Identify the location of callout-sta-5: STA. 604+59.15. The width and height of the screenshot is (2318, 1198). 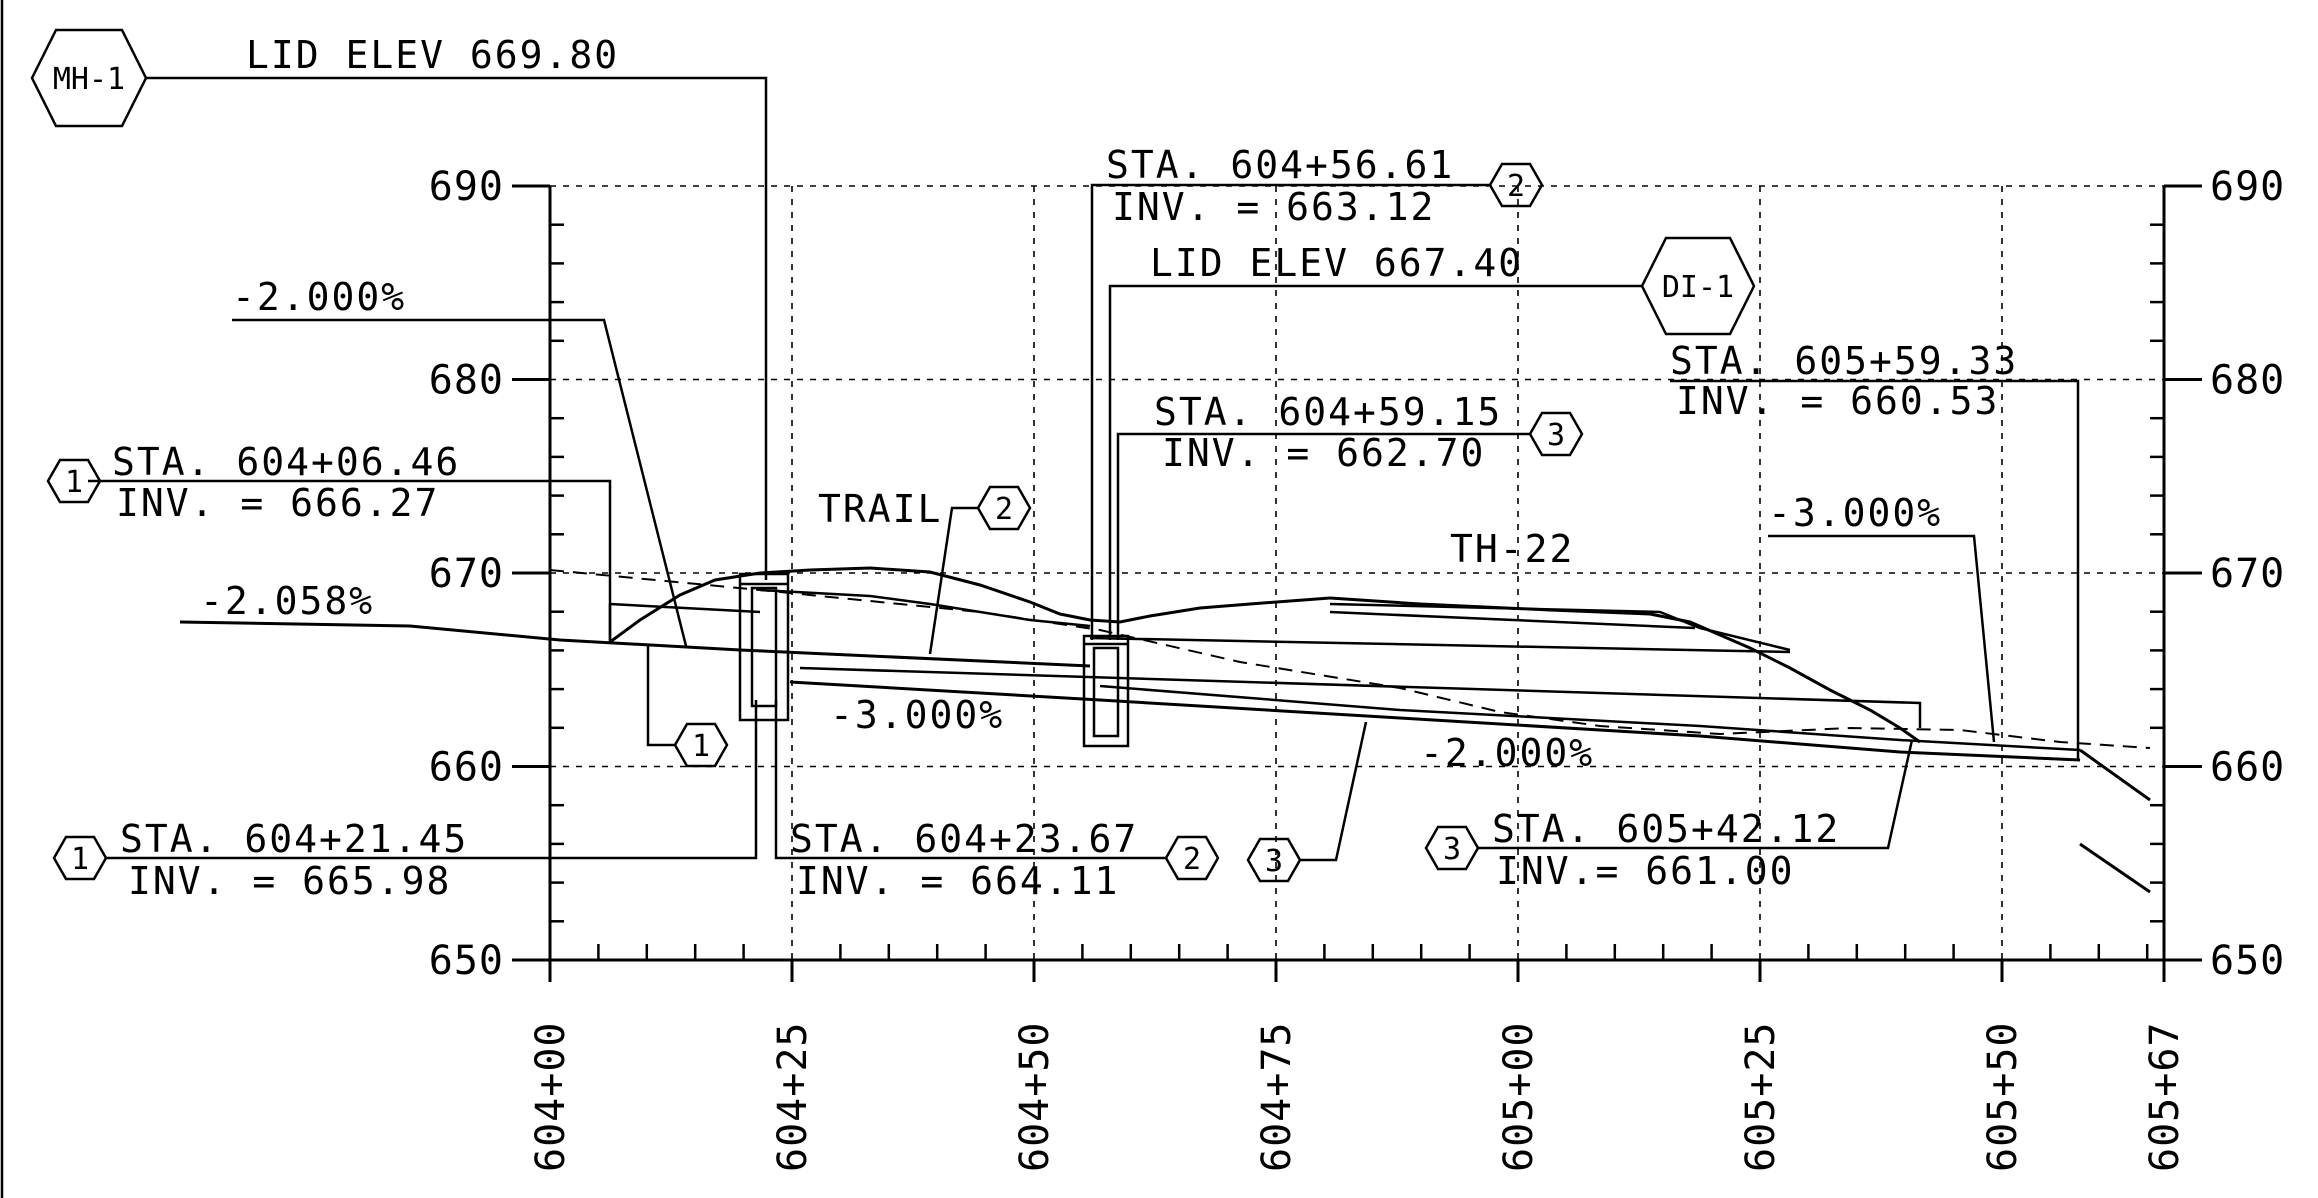
(1328, 412).